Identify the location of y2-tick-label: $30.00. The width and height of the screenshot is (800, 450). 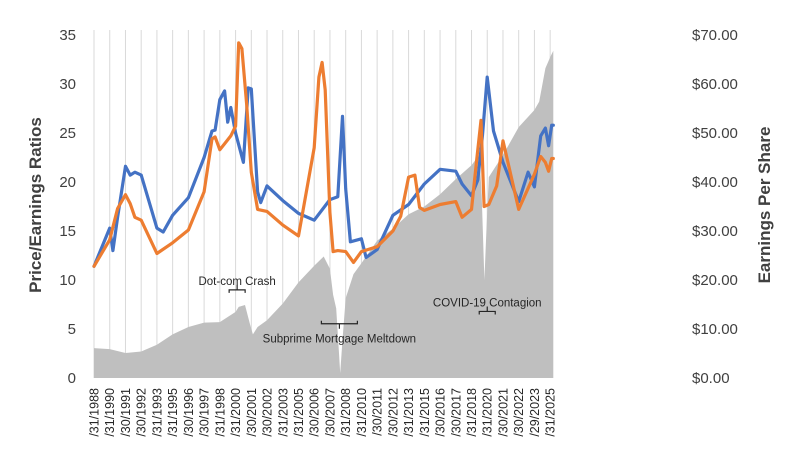
(715, 231).